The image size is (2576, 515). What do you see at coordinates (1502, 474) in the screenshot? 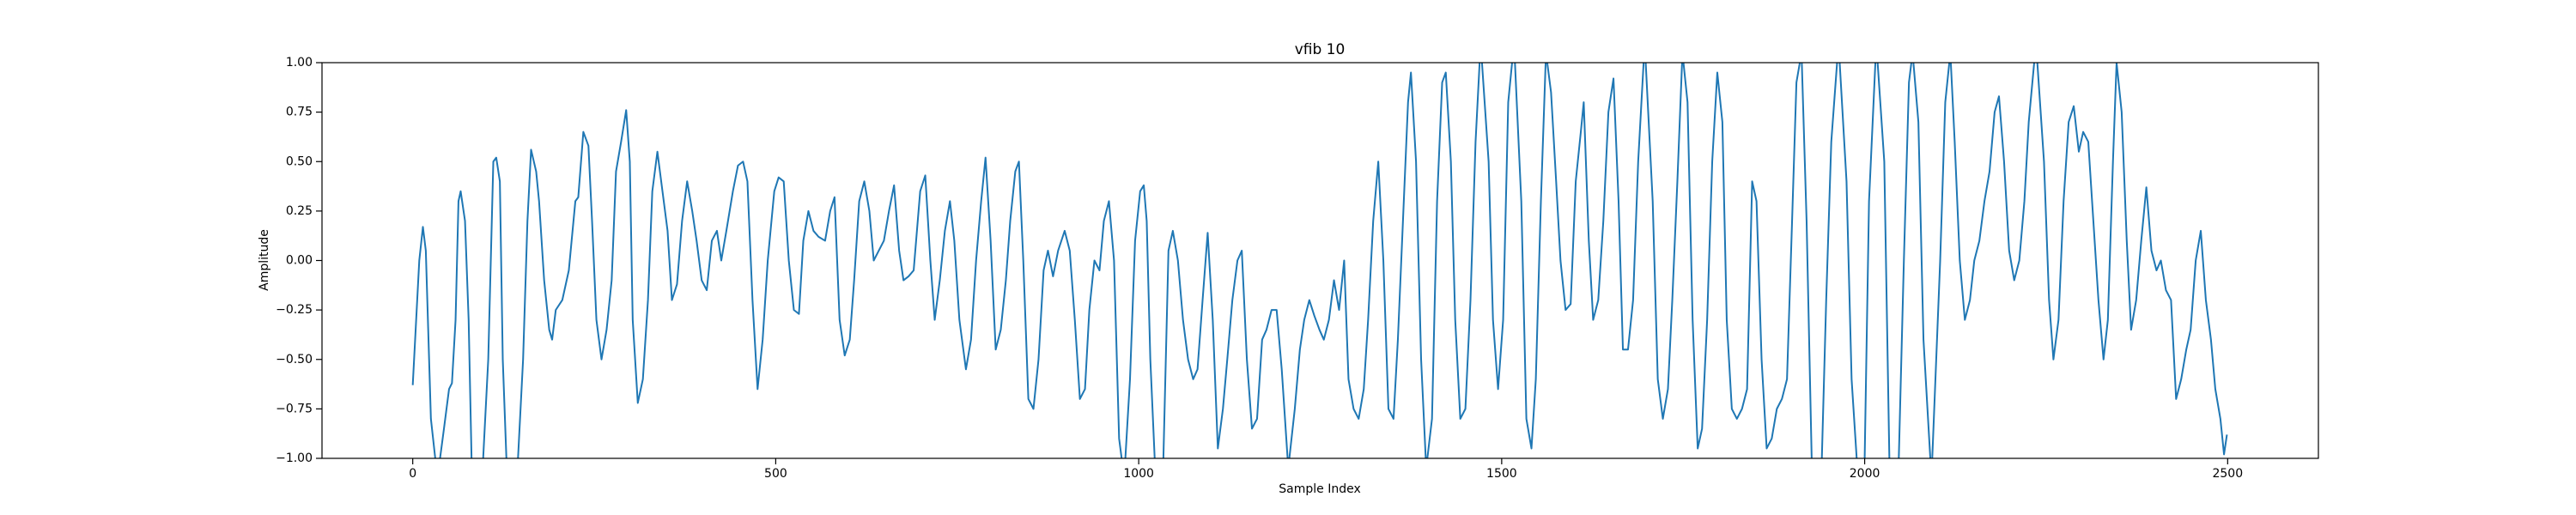
I see `x-tick-label: 1500` at bounding box center [1502, 474].